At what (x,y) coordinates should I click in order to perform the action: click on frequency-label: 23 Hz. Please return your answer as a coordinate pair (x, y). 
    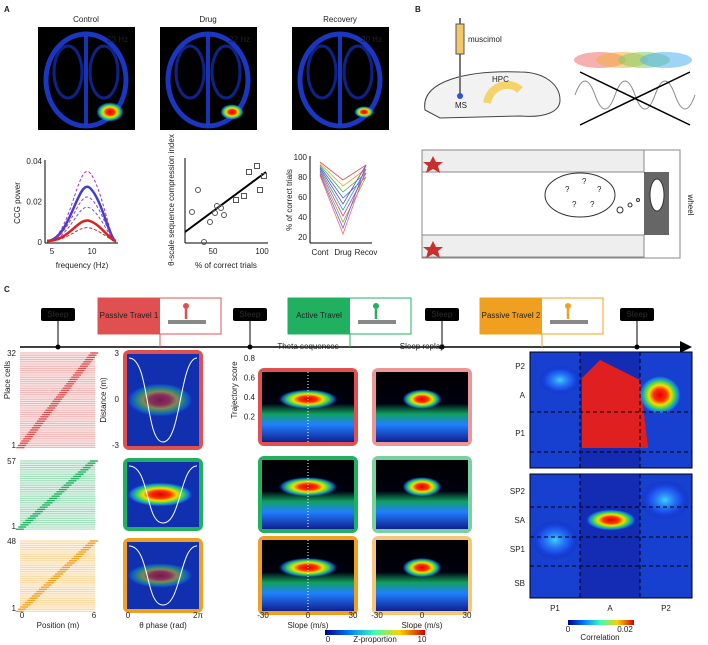
    Looking at the image, I should click on (117, 39).